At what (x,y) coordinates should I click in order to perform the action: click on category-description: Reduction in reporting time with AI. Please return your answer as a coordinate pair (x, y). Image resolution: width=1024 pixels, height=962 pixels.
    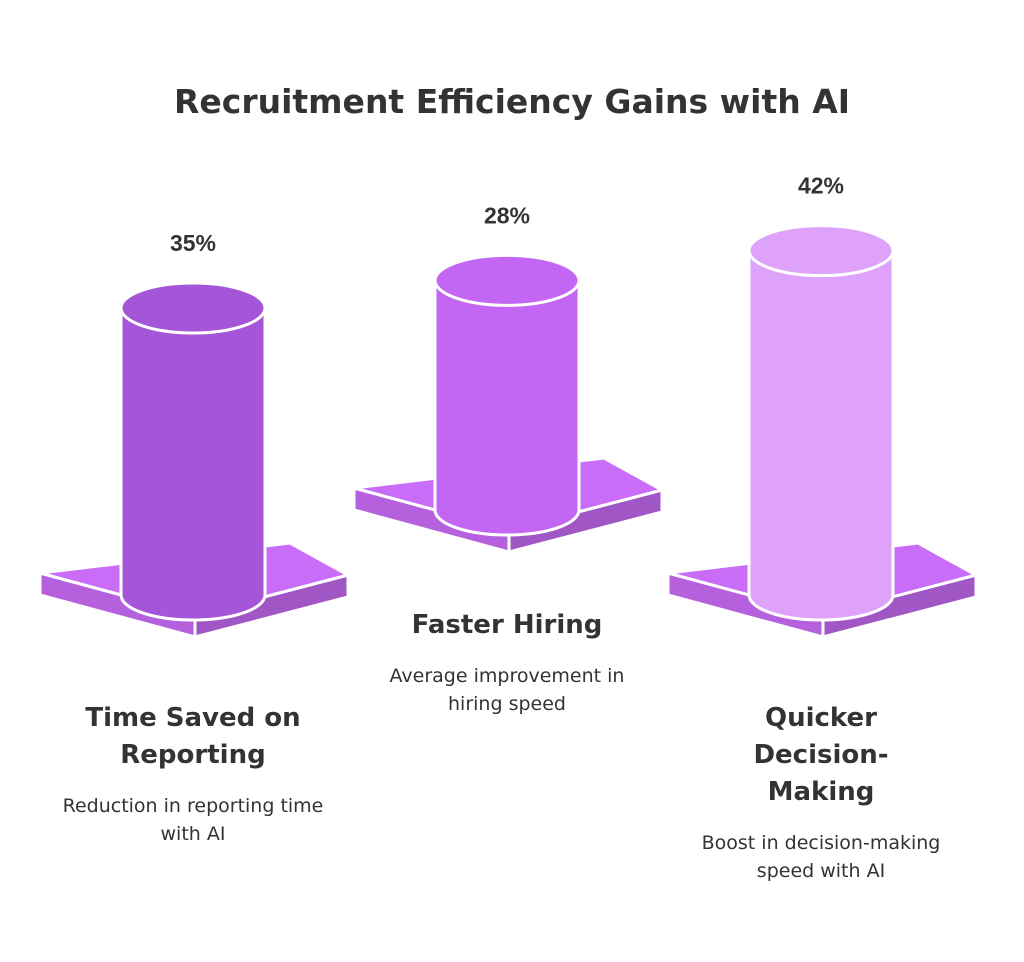
    Looking at the image, I should click on (193, 820).